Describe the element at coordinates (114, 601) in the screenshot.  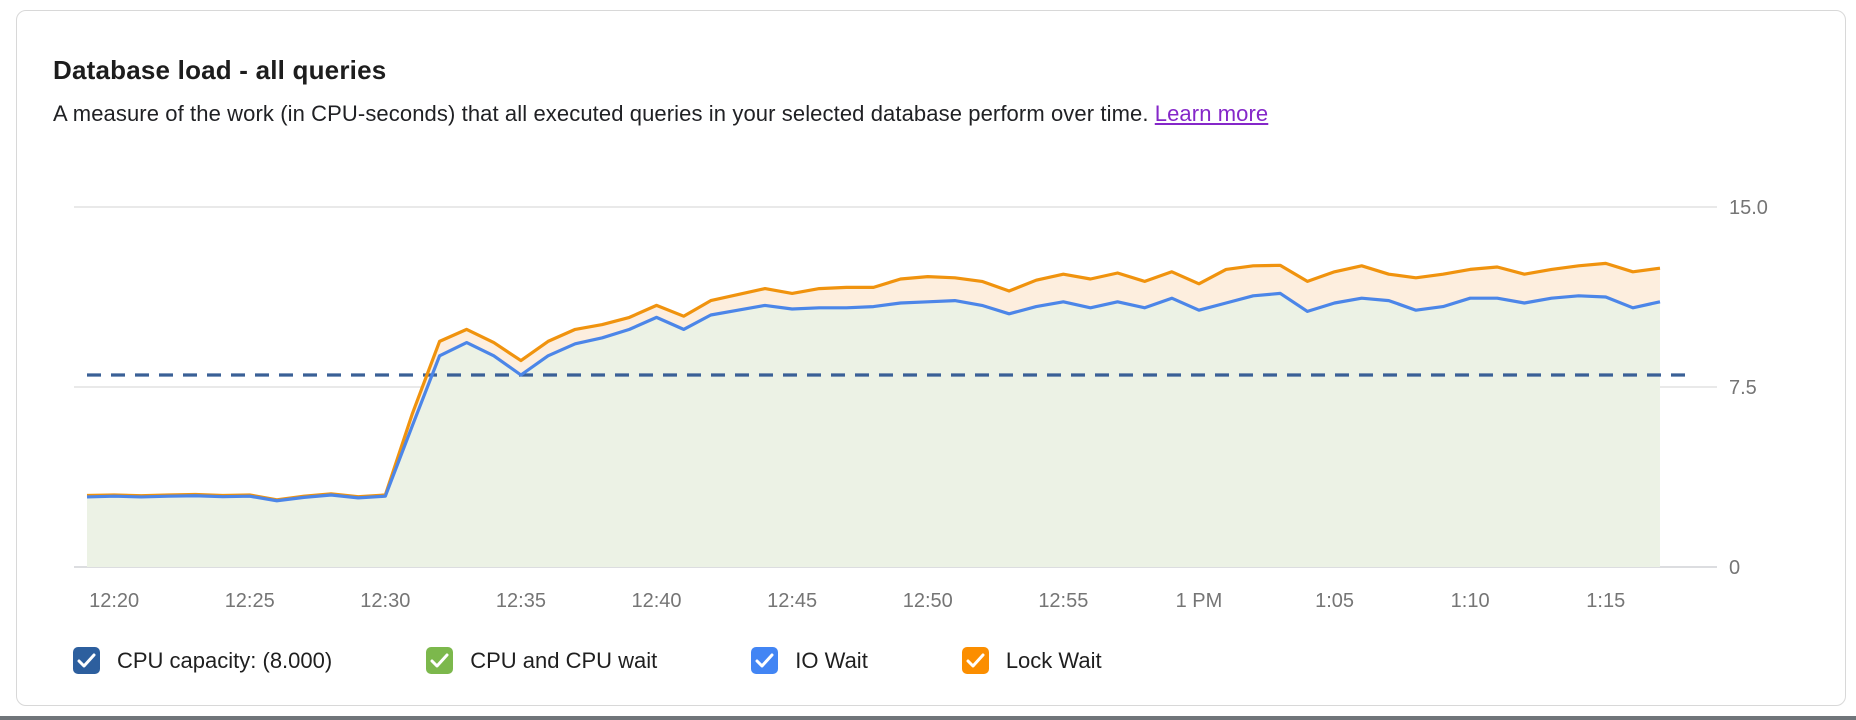
I see `x-axis-tick-label: 12:20` at that location.